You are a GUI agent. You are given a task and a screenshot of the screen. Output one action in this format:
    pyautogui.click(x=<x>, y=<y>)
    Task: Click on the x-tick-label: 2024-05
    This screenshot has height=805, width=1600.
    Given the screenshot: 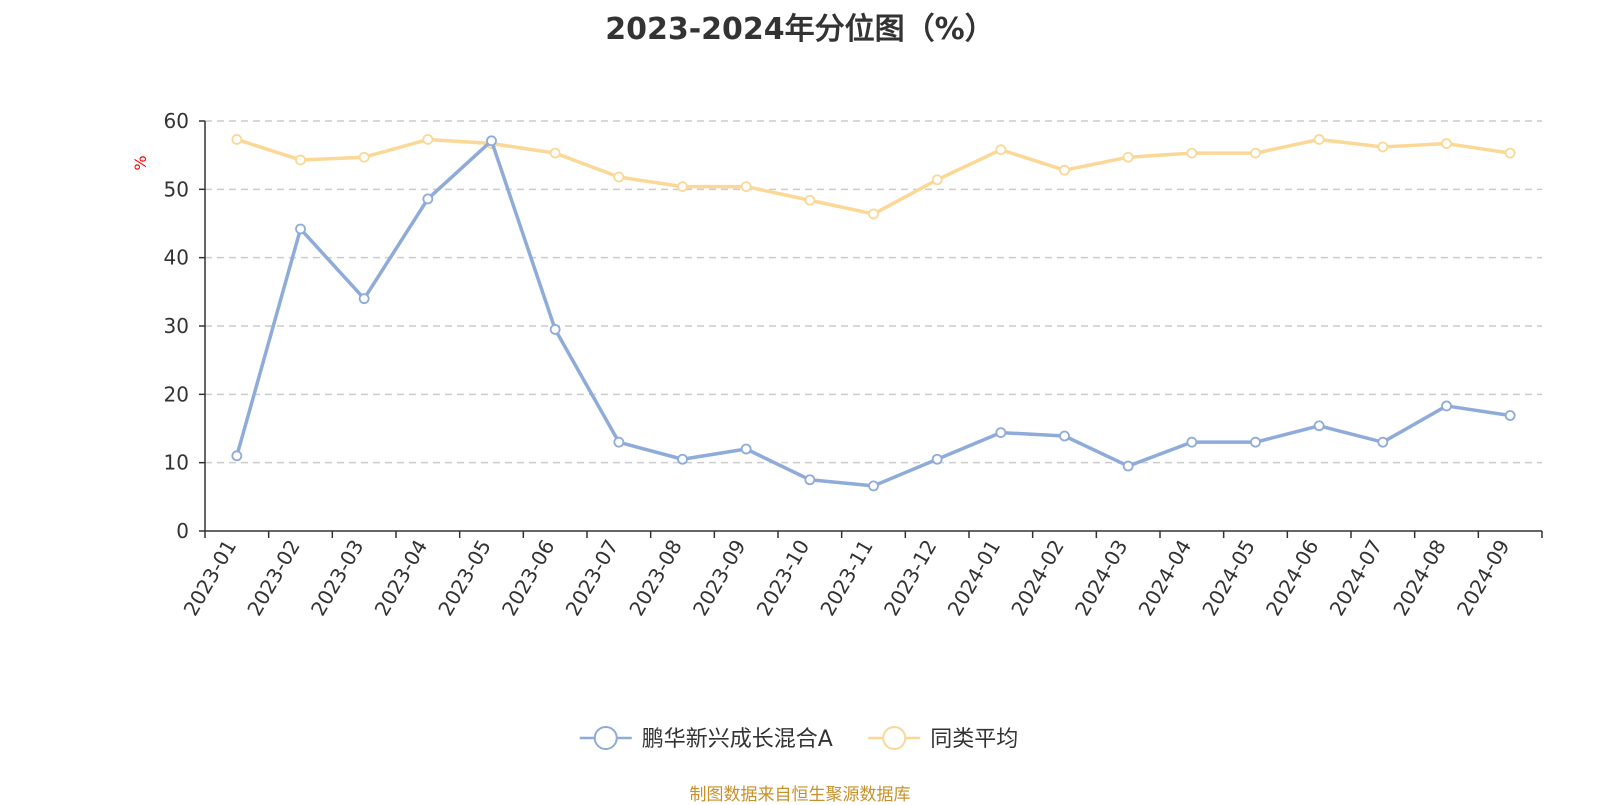 What is the action you would take?
    pyautogui.click(x=1228, y=578)
    